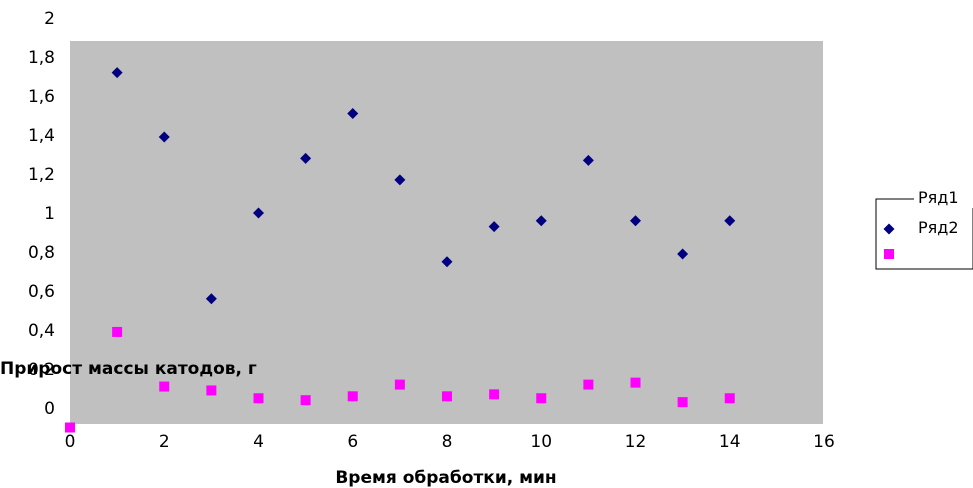 The image size is (973, 488). What do you see at coordinates (41, 214) in the screenshot?
I see `y-axis-ticks: 0 0,2 0,4 0,6 0,8 1 1,2 1,4 1,6 1,8 2` at bounding box center [41, 214].